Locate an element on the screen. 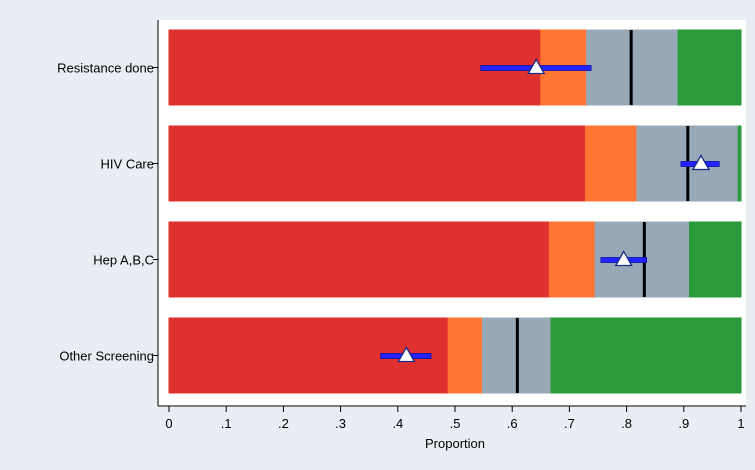  x-tick-label: .6 is located at coordinates (512, 423).